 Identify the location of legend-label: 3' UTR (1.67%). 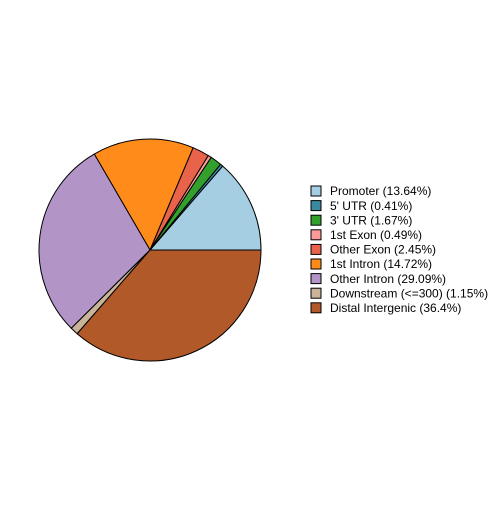
(371, 220).